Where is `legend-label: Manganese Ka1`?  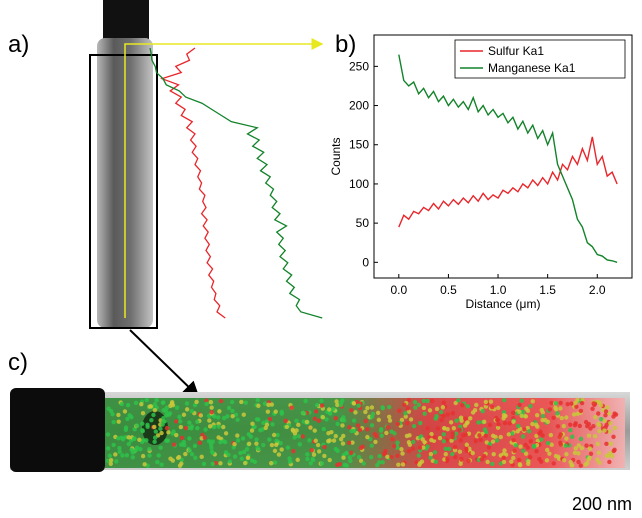
legend-label: Manganese Ka1 is located at coordinates (532, 68).